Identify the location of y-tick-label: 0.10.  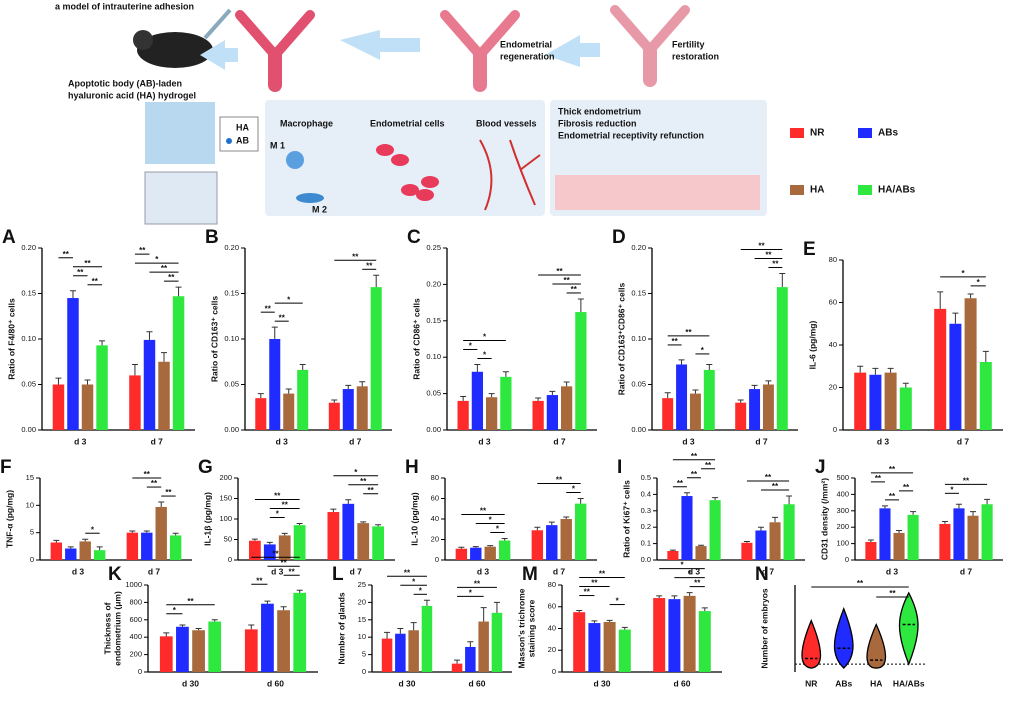
(638, 338).